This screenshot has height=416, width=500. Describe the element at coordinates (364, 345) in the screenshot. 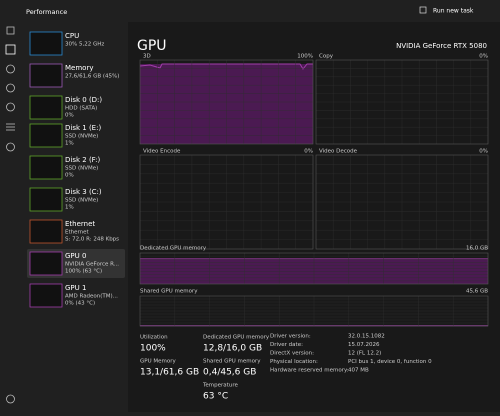

I see `detail-value: 15.07.2026` at that location.